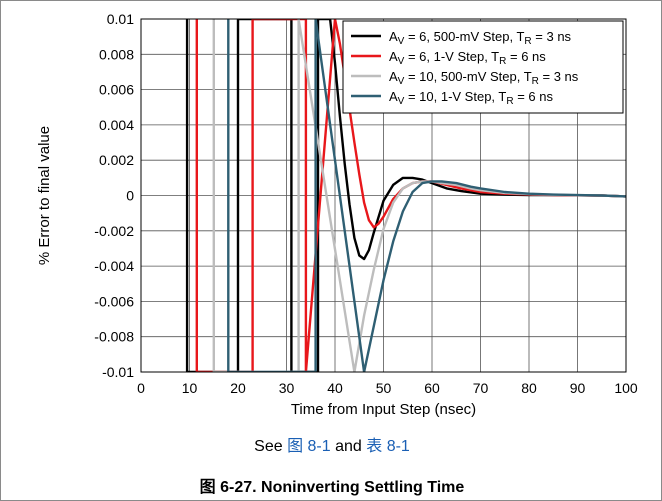 The width and height of the screenshot is (662, 501). I want to click on x-tick-label-1: 10, so click(190, 388).